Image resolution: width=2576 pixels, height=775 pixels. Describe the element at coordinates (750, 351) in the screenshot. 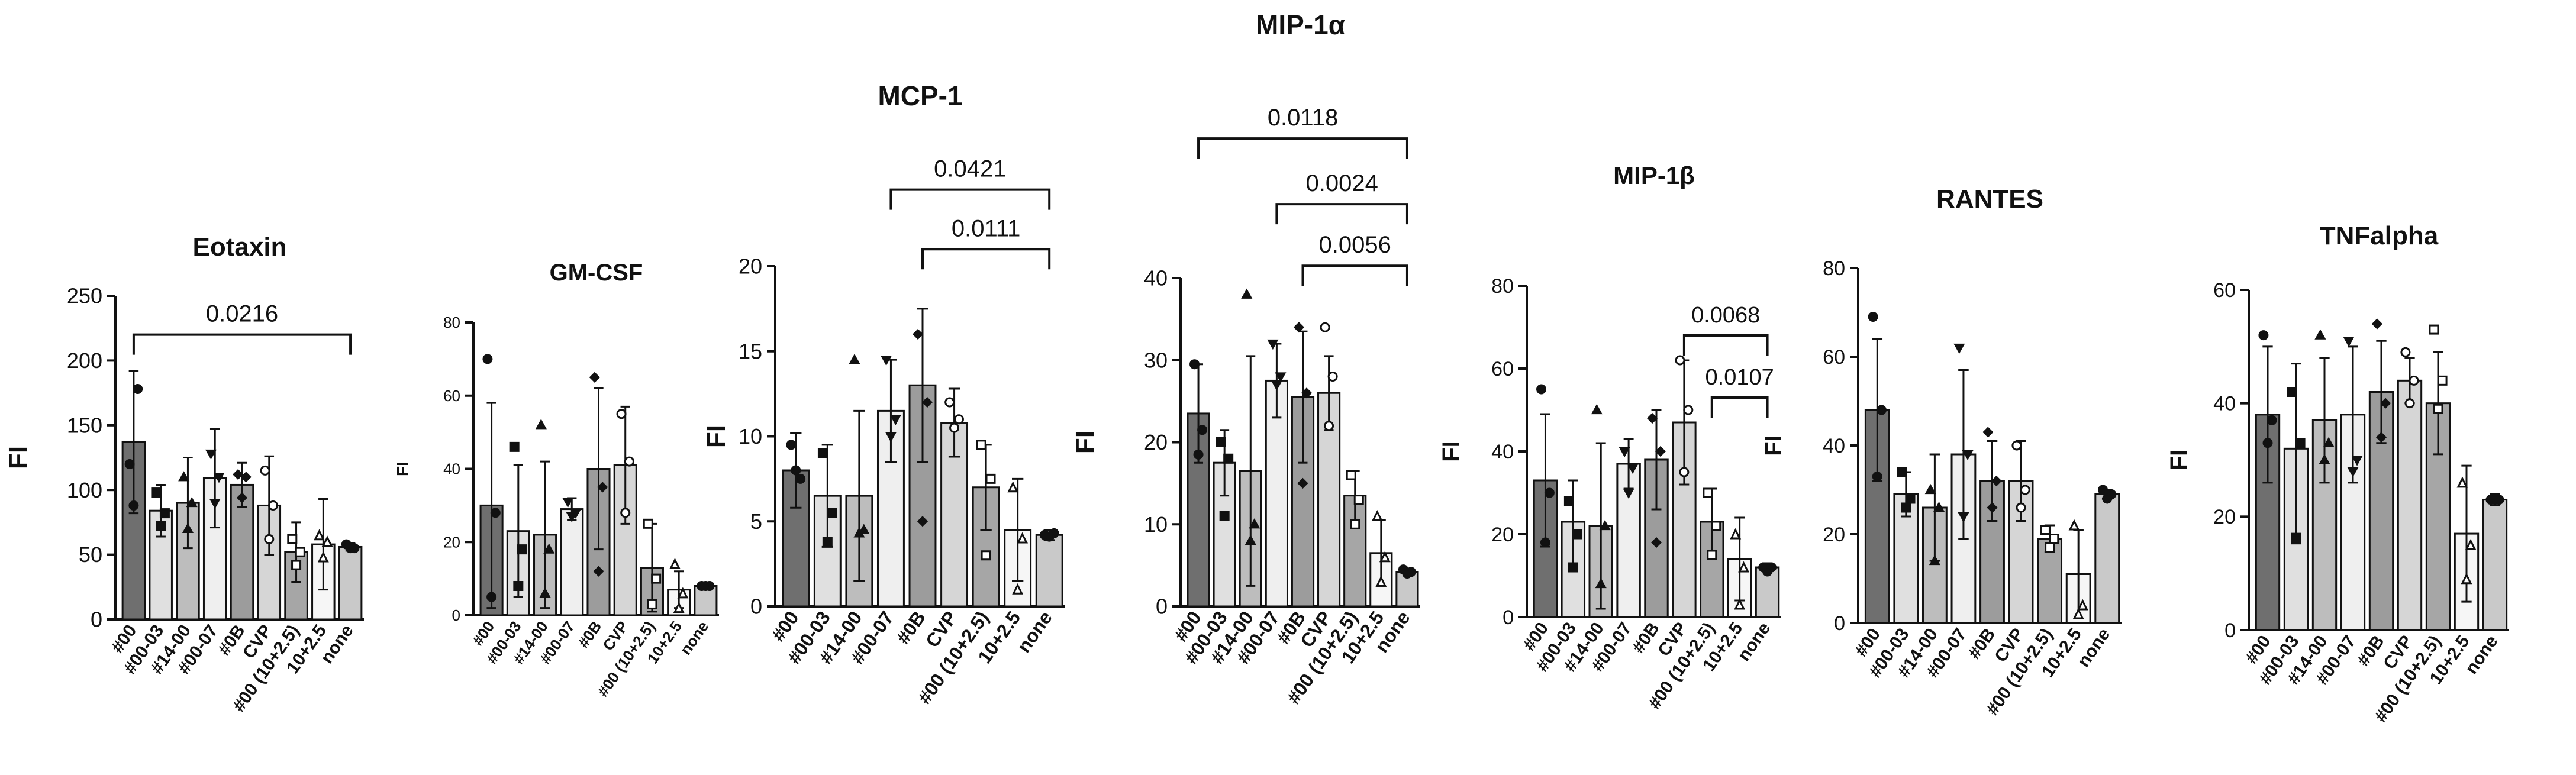

I see `y-tick-label: 15` at that location.